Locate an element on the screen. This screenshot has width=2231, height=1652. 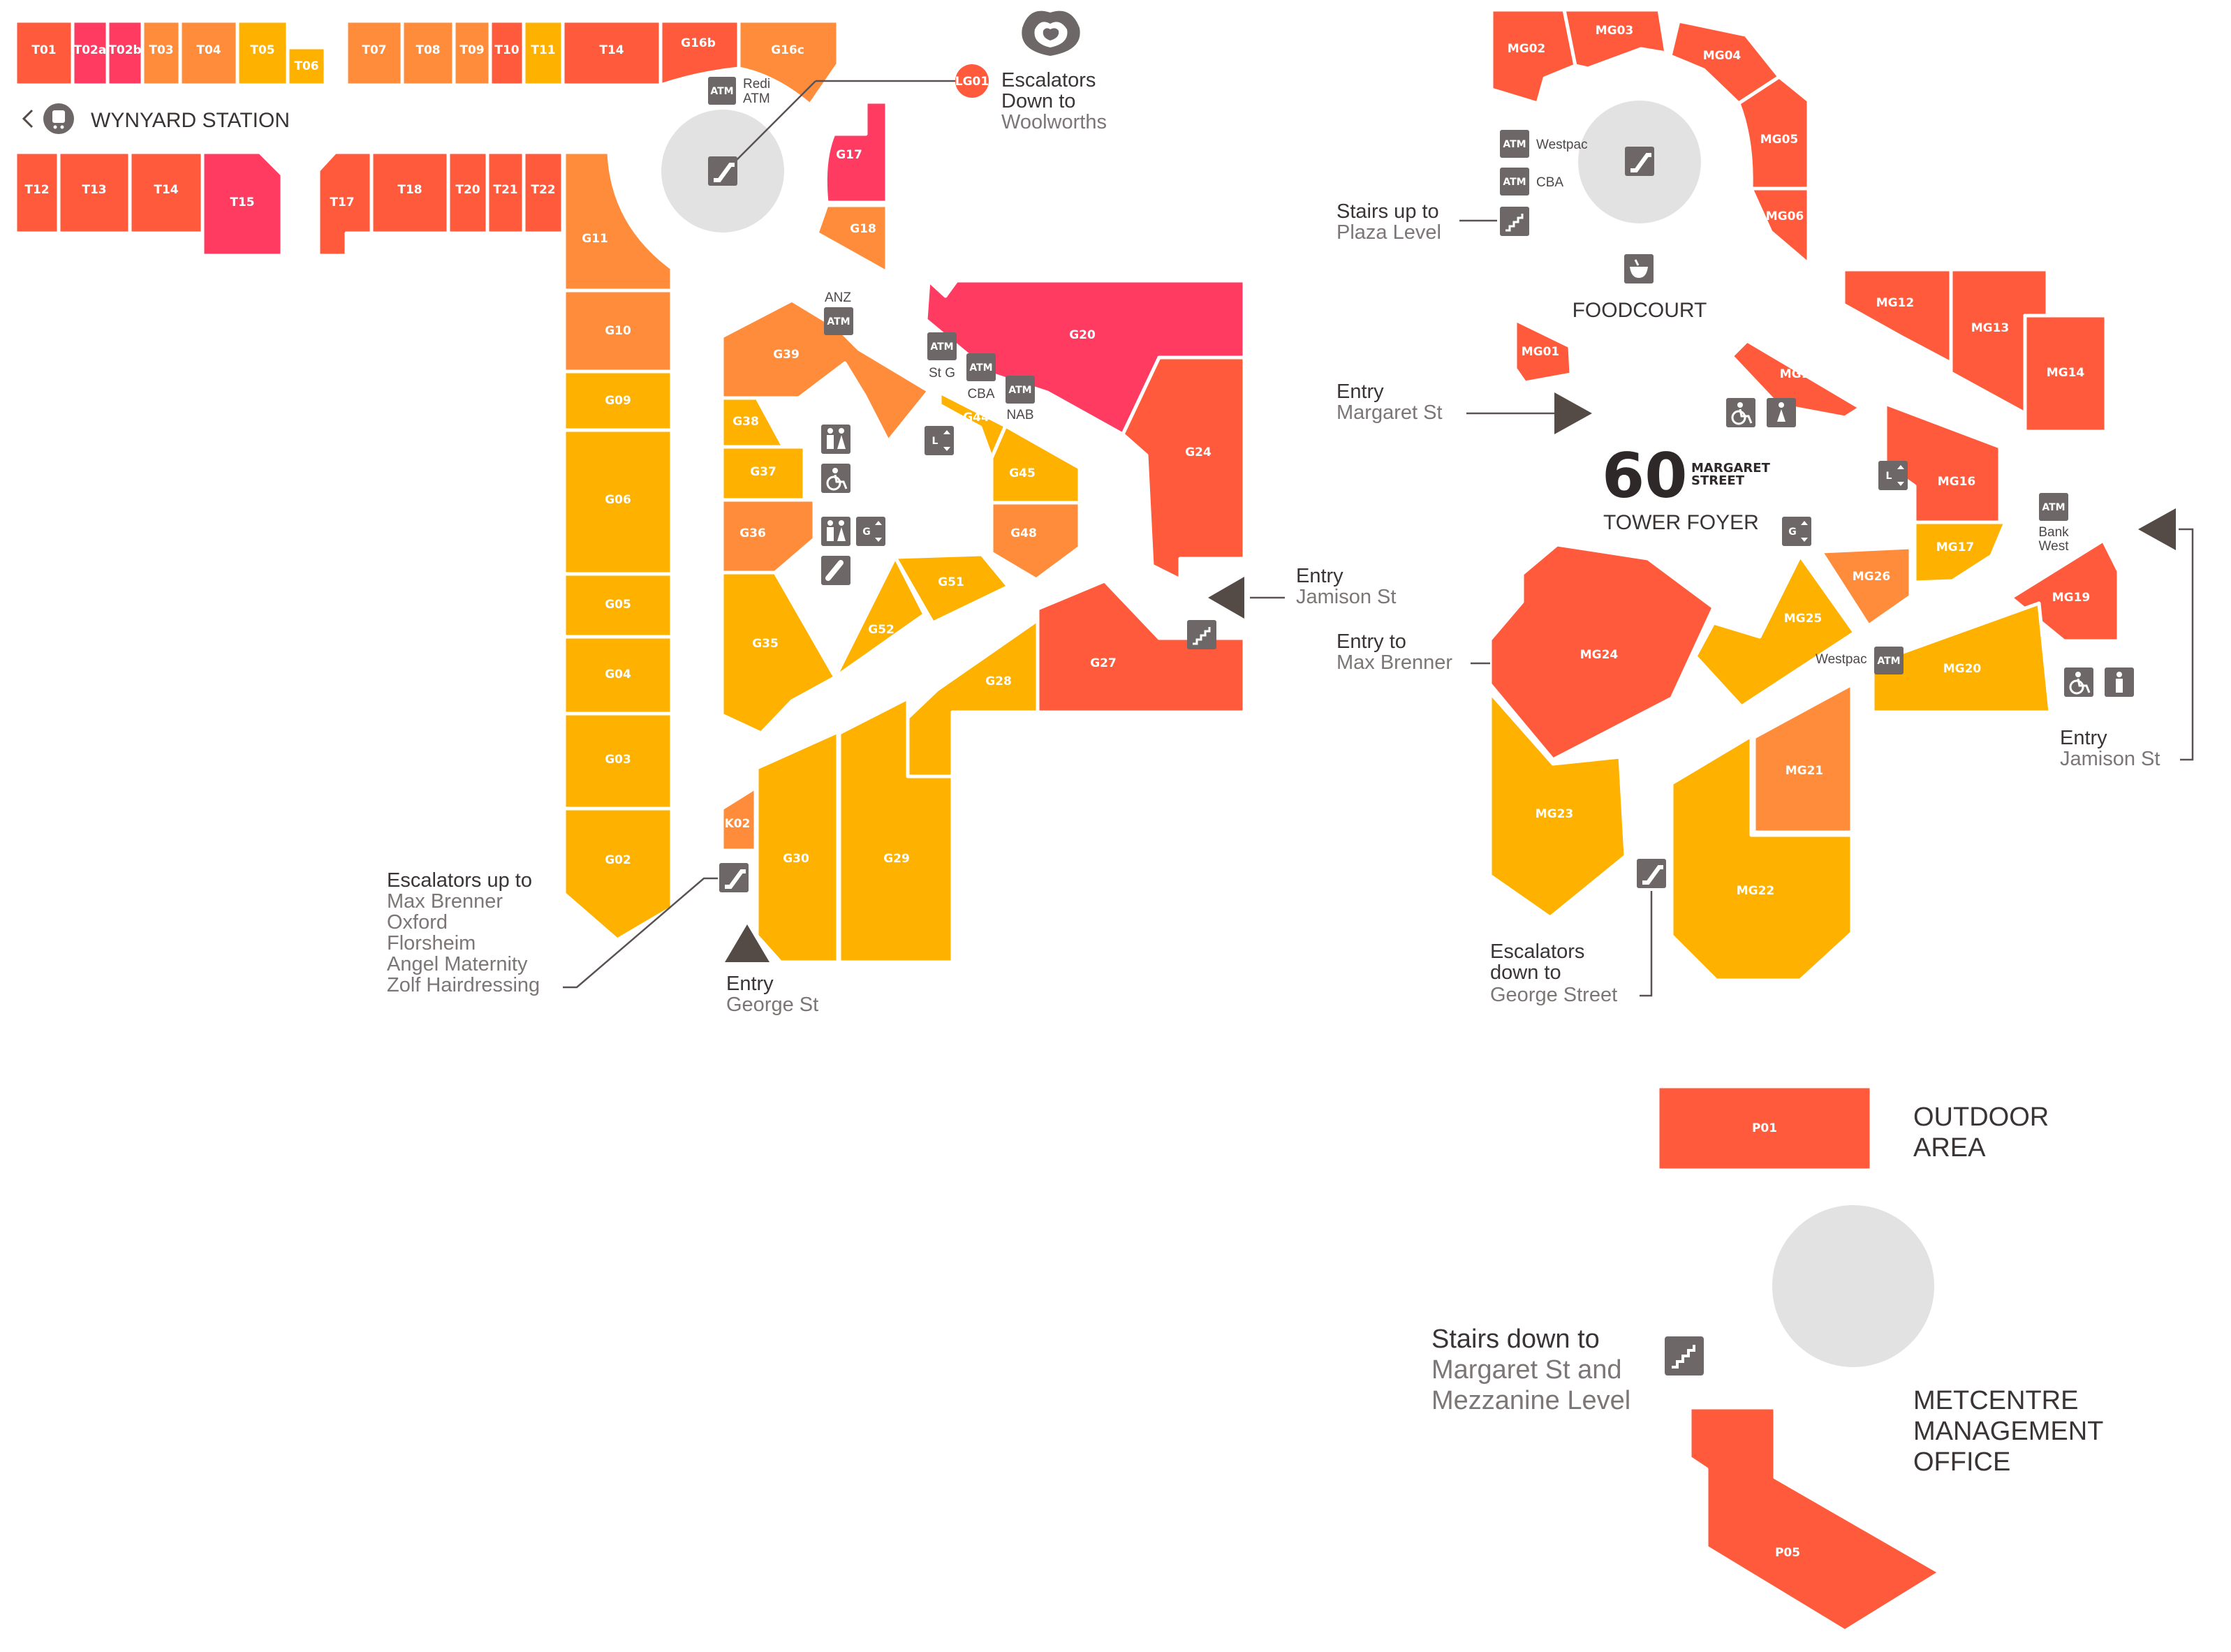
shop-MG22 is located at coordinates (1762, 858).